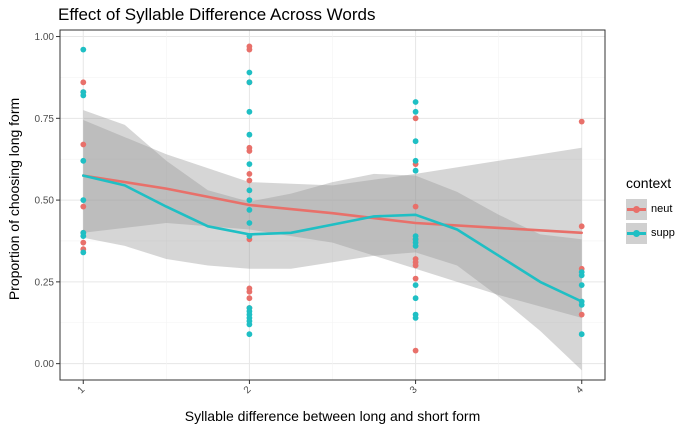 This screenshot has height=432, width=694. What do you see at coordinates (14, 199) in the screenshot?
I see `y-axis-label: Proportion of choosing long form` at bounding box center [14, 199].